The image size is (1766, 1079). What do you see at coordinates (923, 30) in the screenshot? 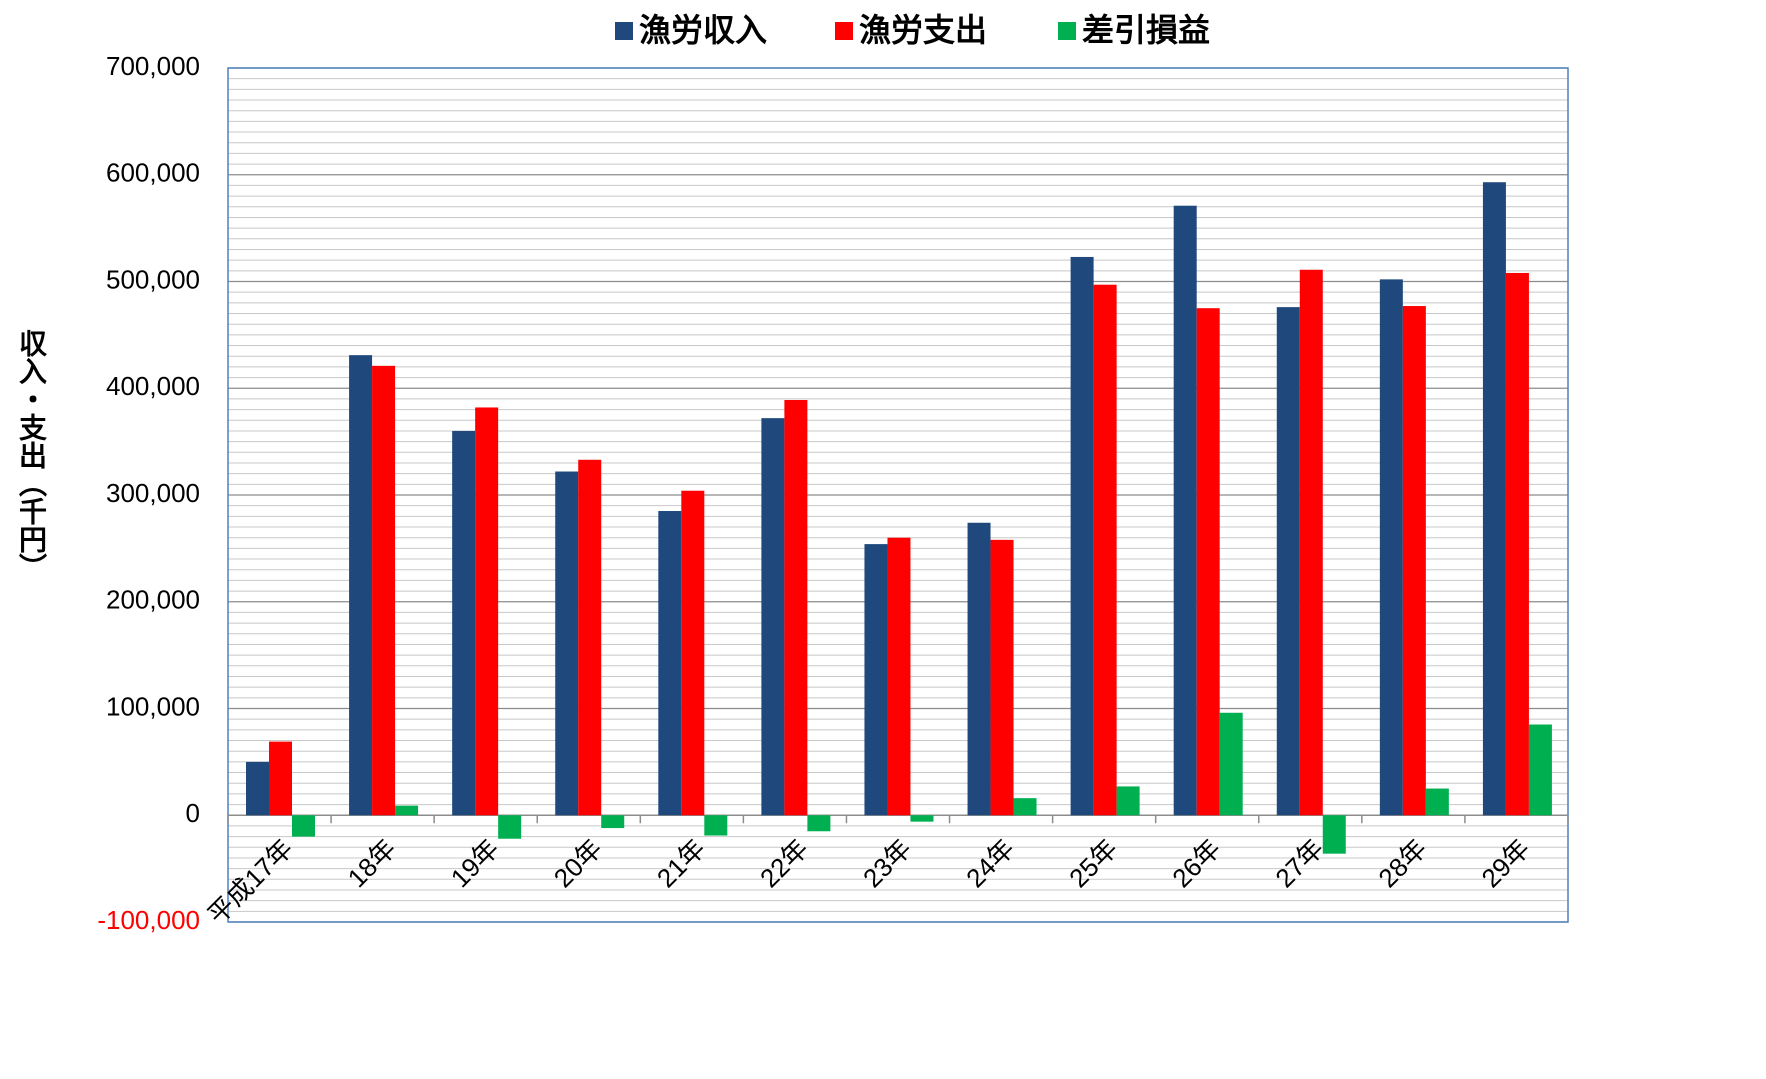
I see `legend-label: 漁労支出` at bounding box center [923, 30].